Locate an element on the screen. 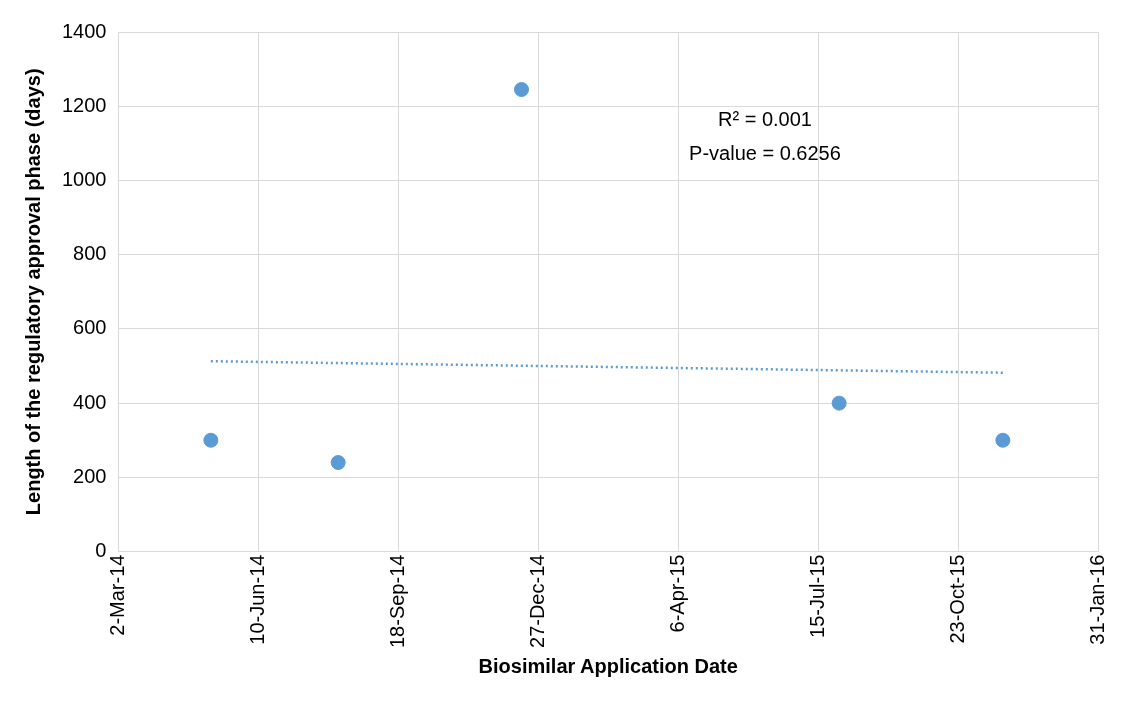 The width and height of the screenshot is (1144, 702). y-axis-title: Length of the regulatory approval phase (days) is located at coordinates (32, 292).